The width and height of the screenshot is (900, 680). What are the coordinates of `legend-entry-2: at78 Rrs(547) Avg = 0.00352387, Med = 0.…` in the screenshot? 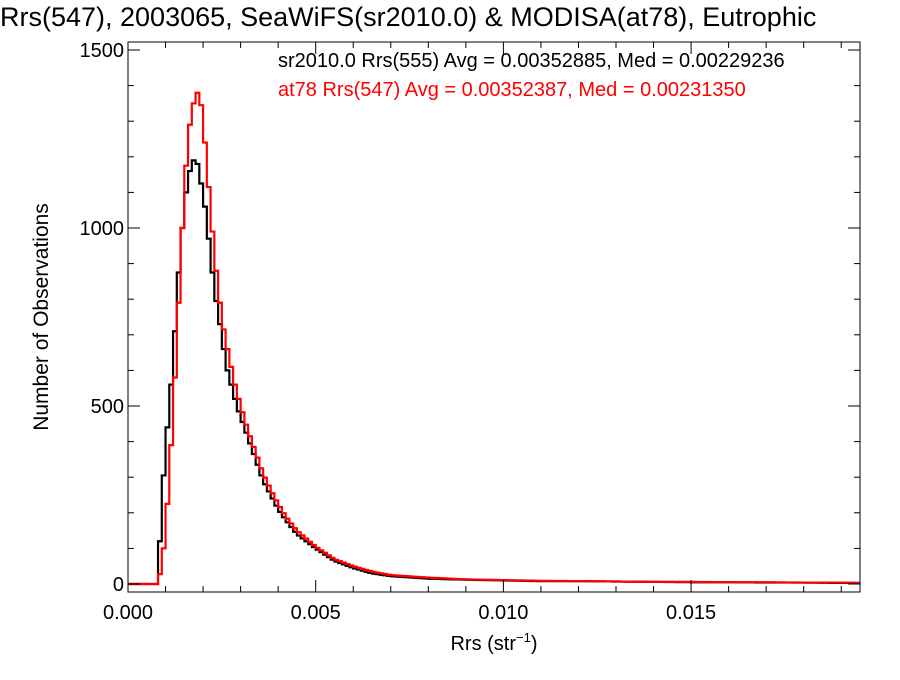 It's located at (512, 90).